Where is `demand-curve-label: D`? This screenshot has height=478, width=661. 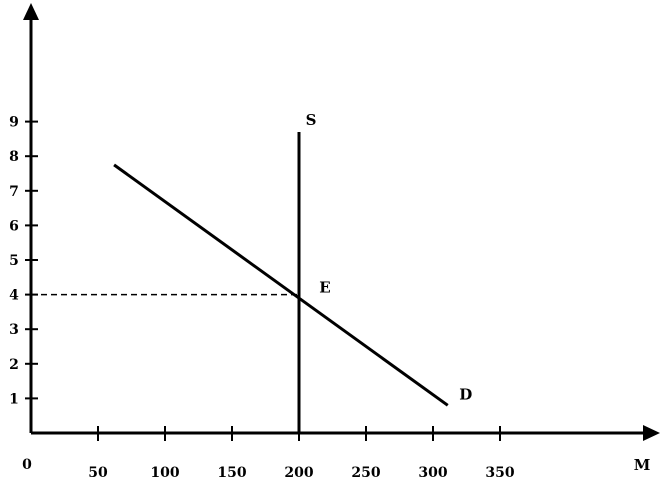 demand-curve-label: D is located at coordinates (465, 394).